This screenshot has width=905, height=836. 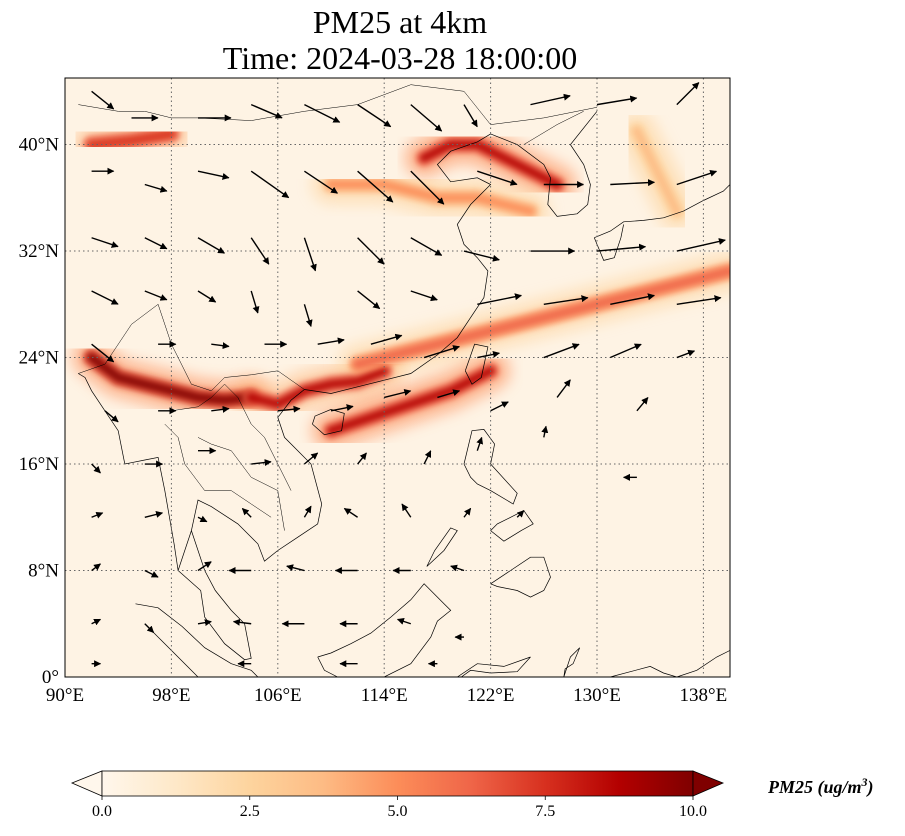 What do you see at coordinates (512, 526) in the screenshot?
I see `coastline-visayas` at bounding box center [512, 526].